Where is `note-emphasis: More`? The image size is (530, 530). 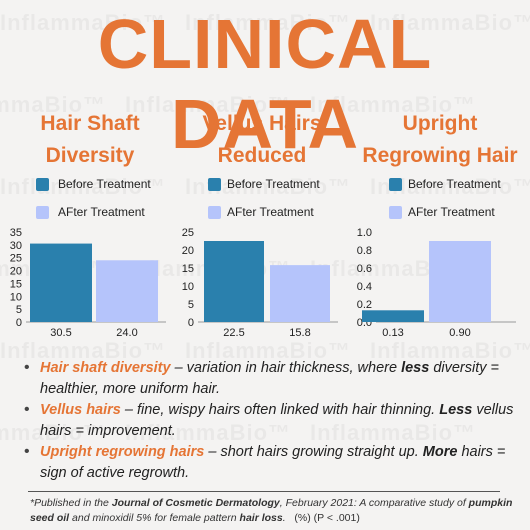
note-emphasis: More is located at coordinates (440, 452).